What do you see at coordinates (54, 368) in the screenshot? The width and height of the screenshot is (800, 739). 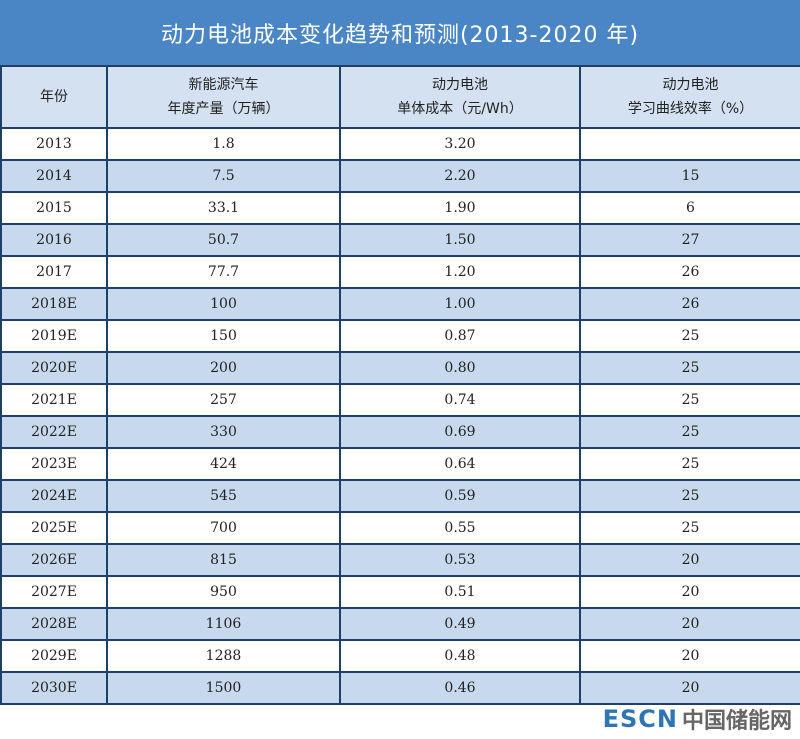 I see `cell-year: 2020E` at bounding box center [54, 368].